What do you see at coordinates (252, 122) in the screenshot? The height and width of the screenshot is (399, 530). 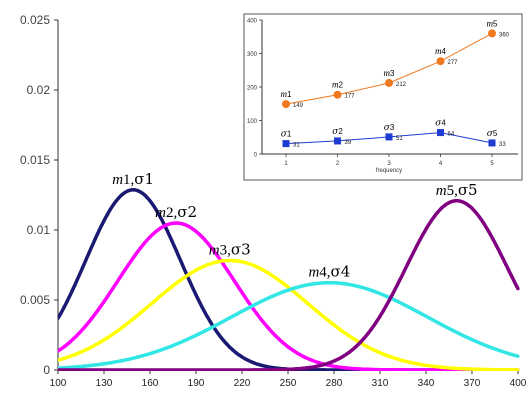 I see `inset-y-tick-label: 100` at bounding box center [252, 122].